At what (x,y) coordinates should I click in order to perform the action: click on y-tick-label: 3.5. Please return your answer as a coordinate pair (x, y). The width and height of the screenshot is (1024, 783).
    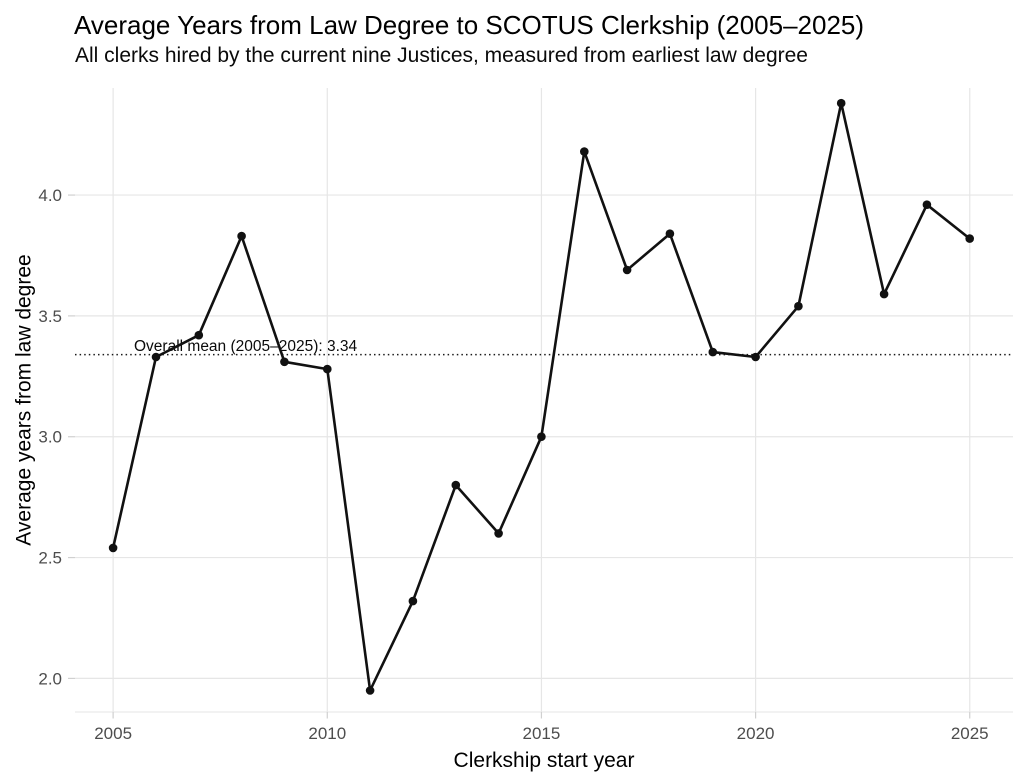
    Looking at the image, I should click on (50, 316).